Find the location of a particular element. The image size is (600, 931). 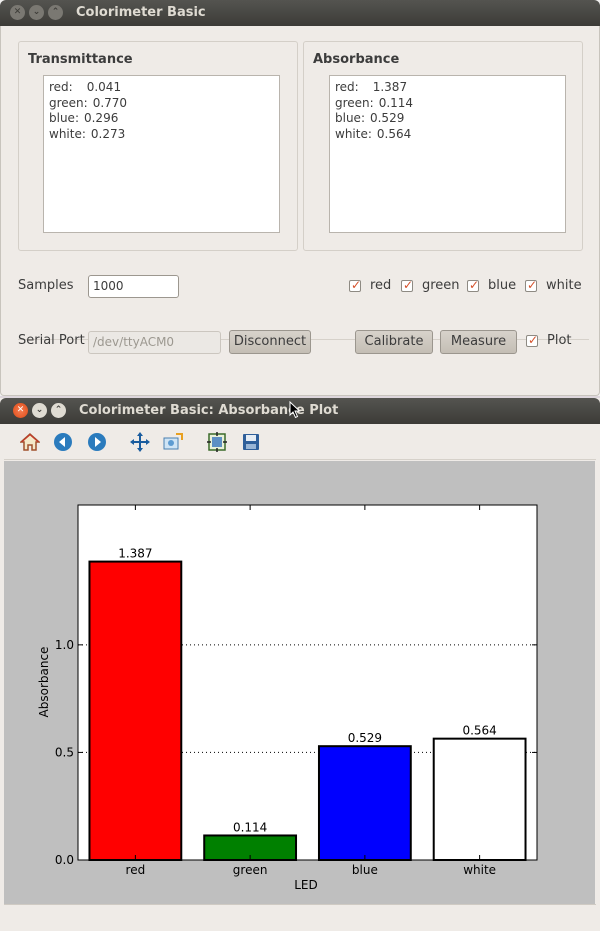

transmittance-row-value: 0.273 is located at coordinates (108, 133).